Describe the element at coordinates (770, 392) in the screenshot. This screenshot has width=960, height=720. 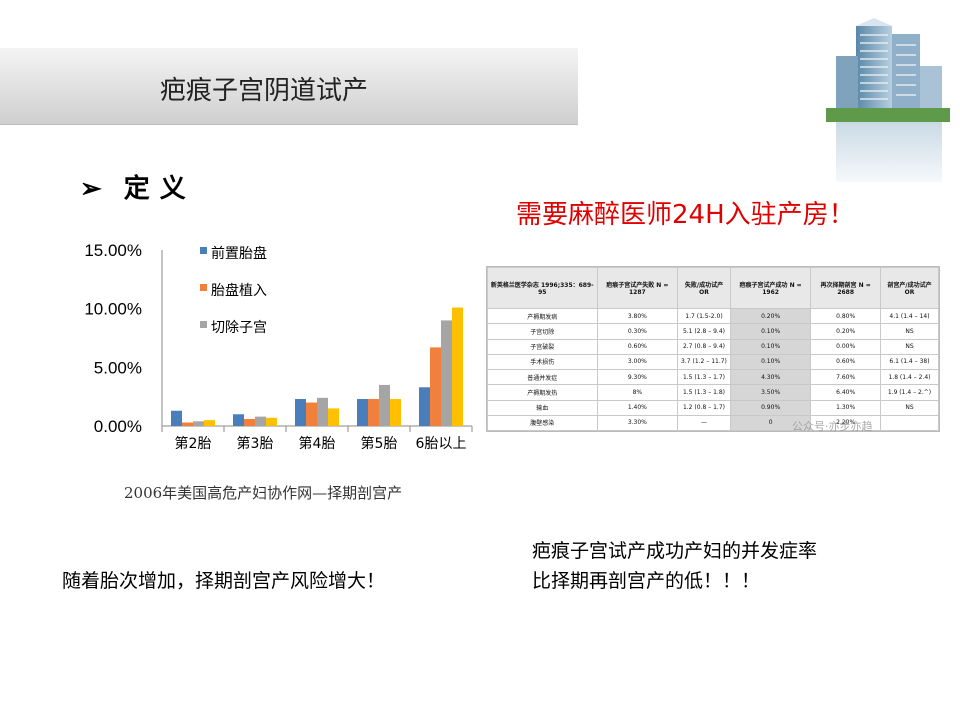
I see `table-cell: 3.50%` at that location.